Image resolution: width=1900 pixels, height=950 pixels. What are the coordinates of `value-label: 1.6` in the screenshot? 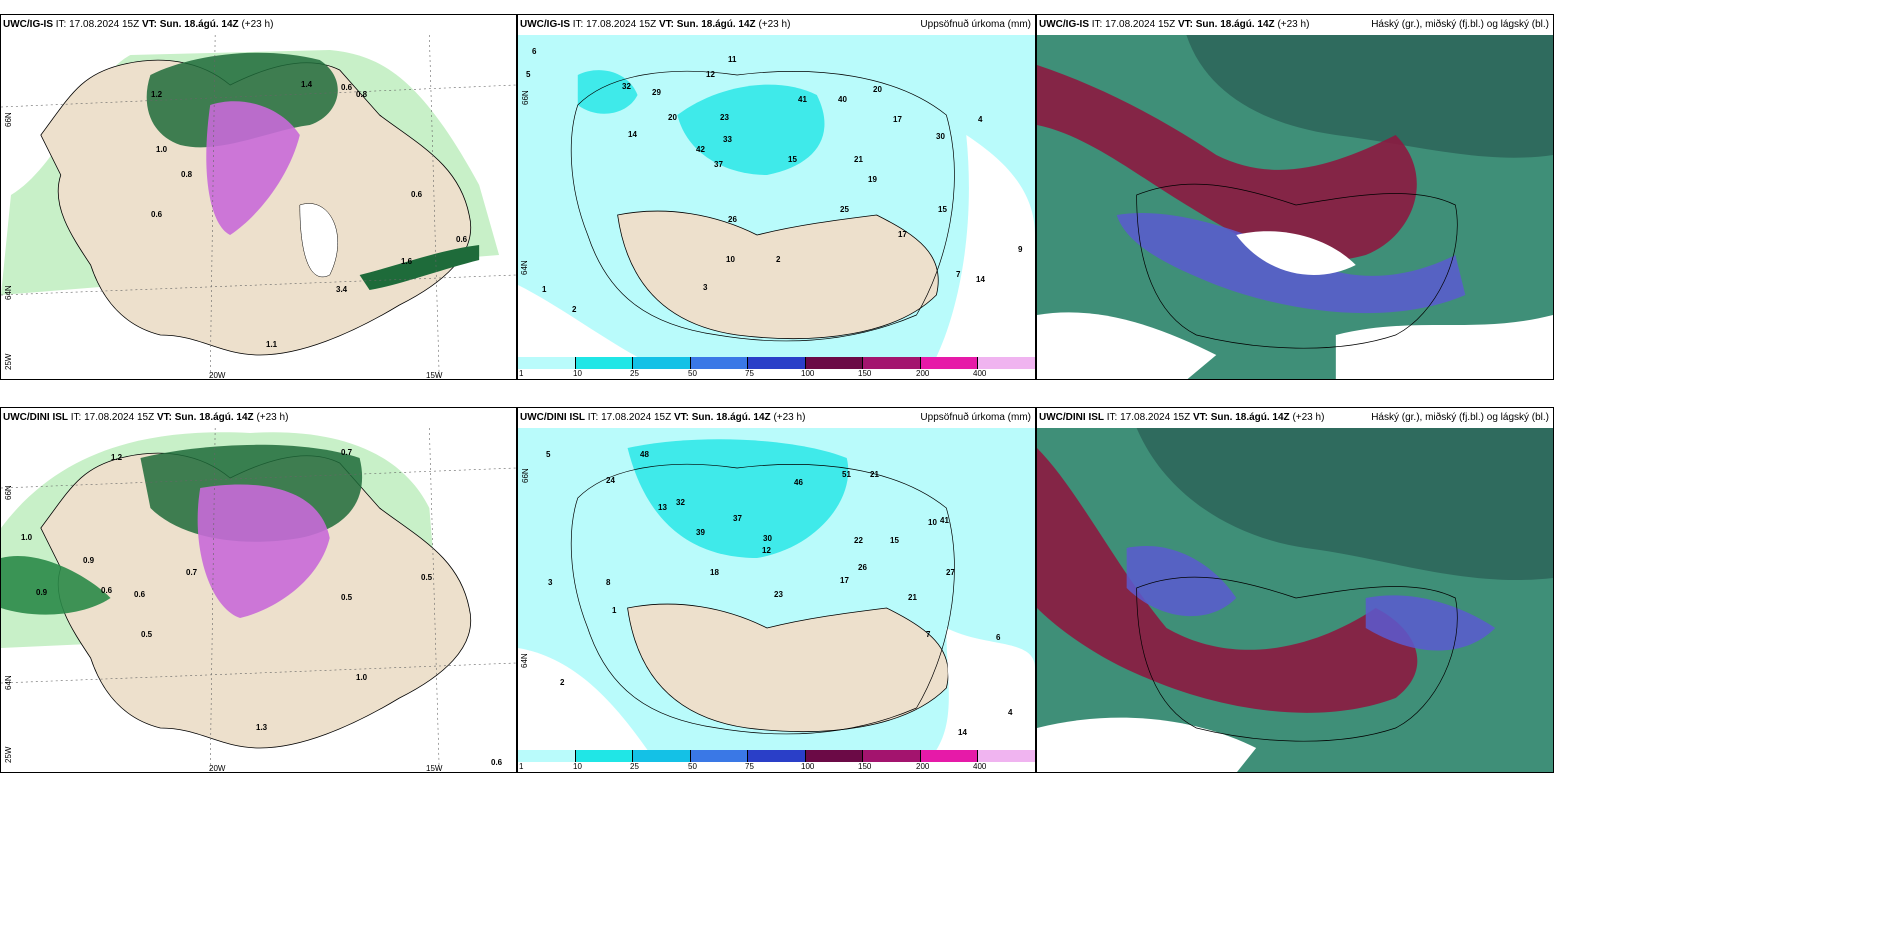 It's located at (407, 261).